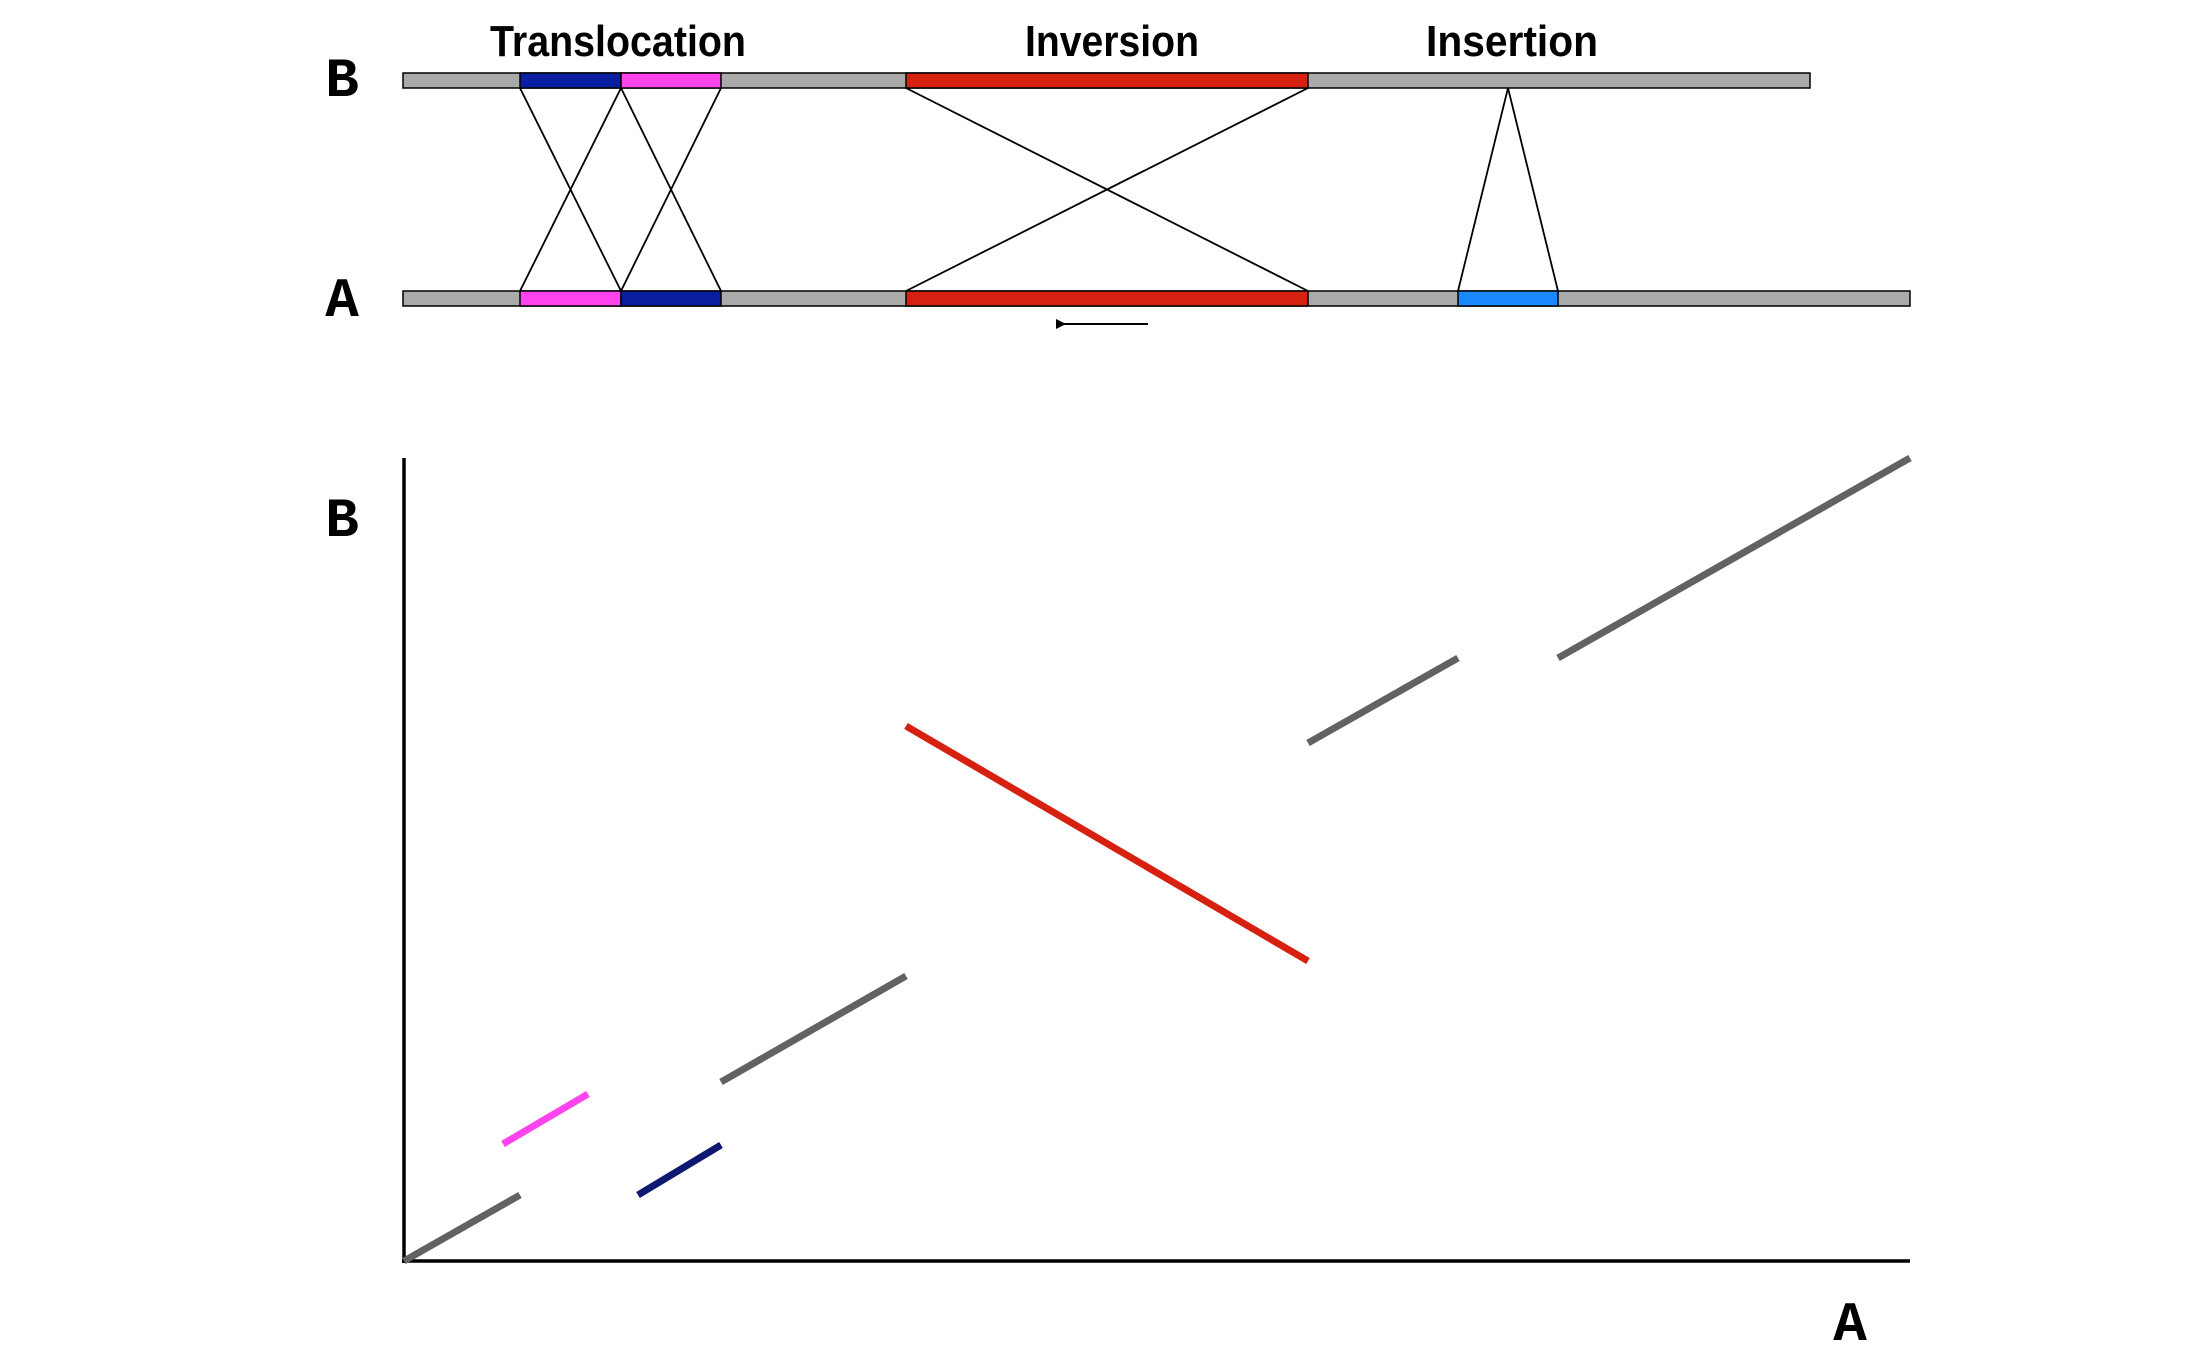 This screenshot has height=1353, width=2197. Describe the element at coordinates (671, 80) in the screenshot. I see `b-translocation-light-block` at that location.